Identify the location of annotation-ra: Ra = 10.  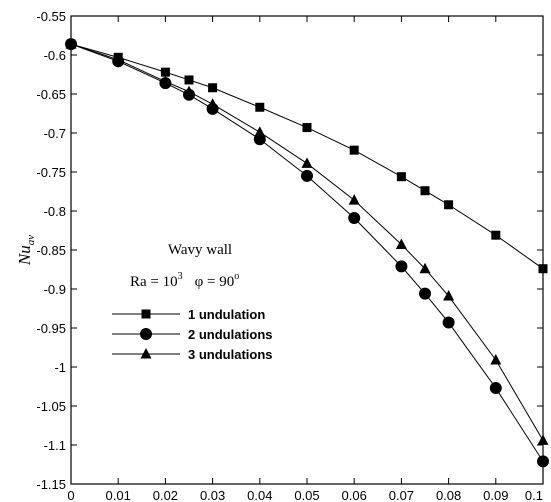
(154, 282).